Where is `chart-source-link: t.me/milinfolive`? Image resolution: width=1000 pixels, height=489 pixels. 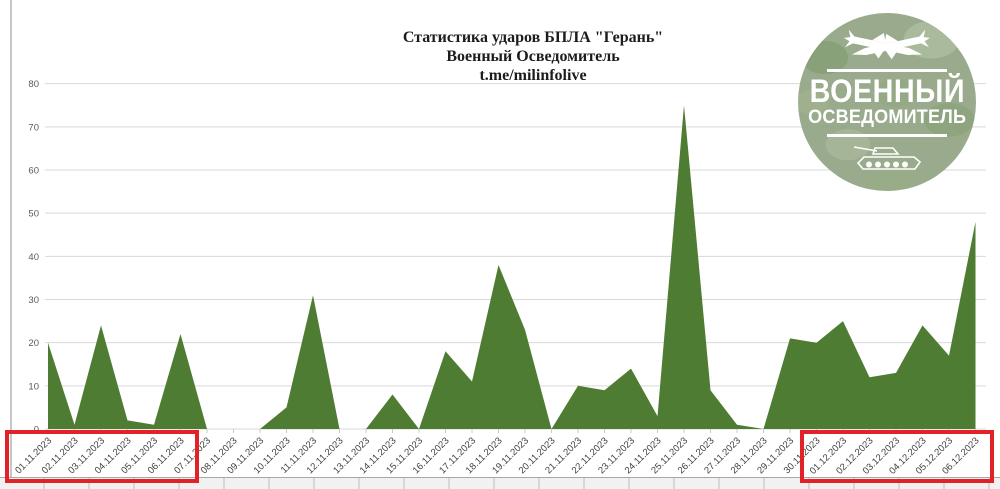 chart-source-link: t.me/milinfolive is located at coordinates (533, 75).